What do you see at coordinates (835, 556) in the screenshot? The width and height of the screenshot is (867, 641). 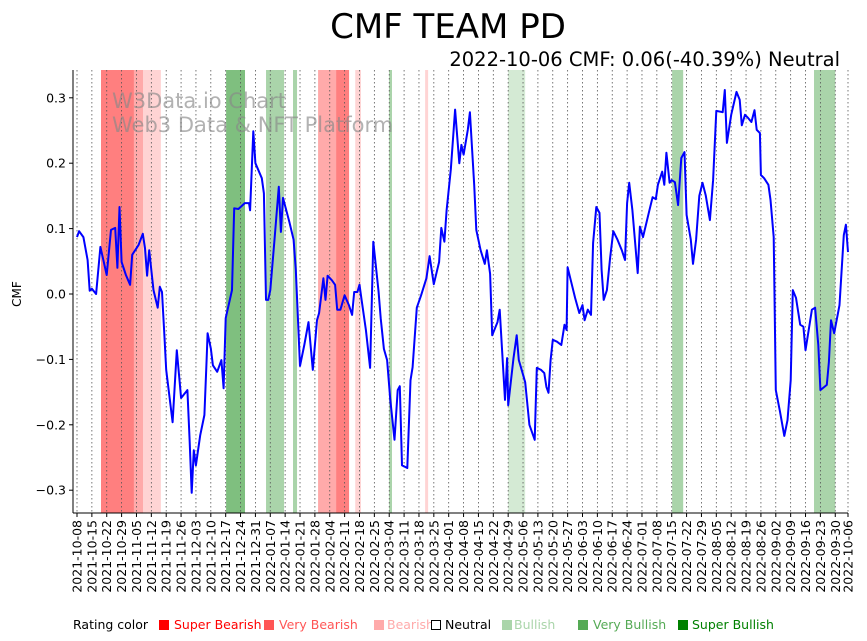 I see `x-tick-label: 2022-09-30` at bounding box center [835, 556].